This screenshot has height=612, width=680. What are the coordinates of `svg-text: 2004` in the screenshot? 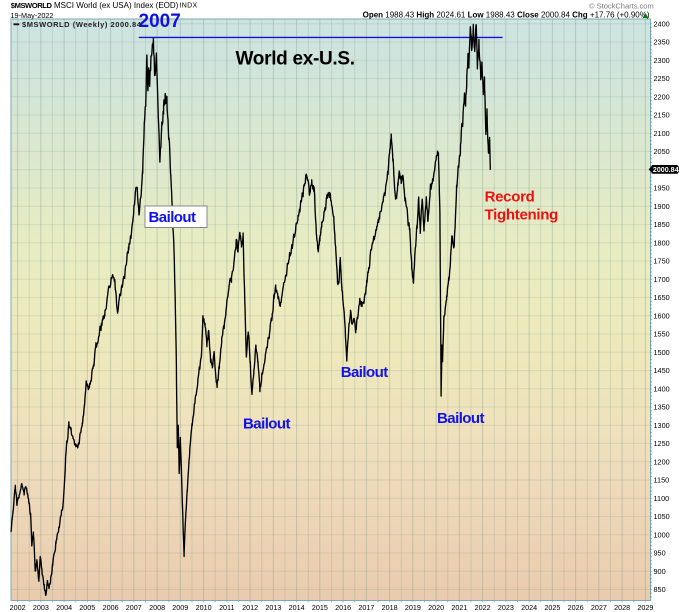 It's located at (64, 607).